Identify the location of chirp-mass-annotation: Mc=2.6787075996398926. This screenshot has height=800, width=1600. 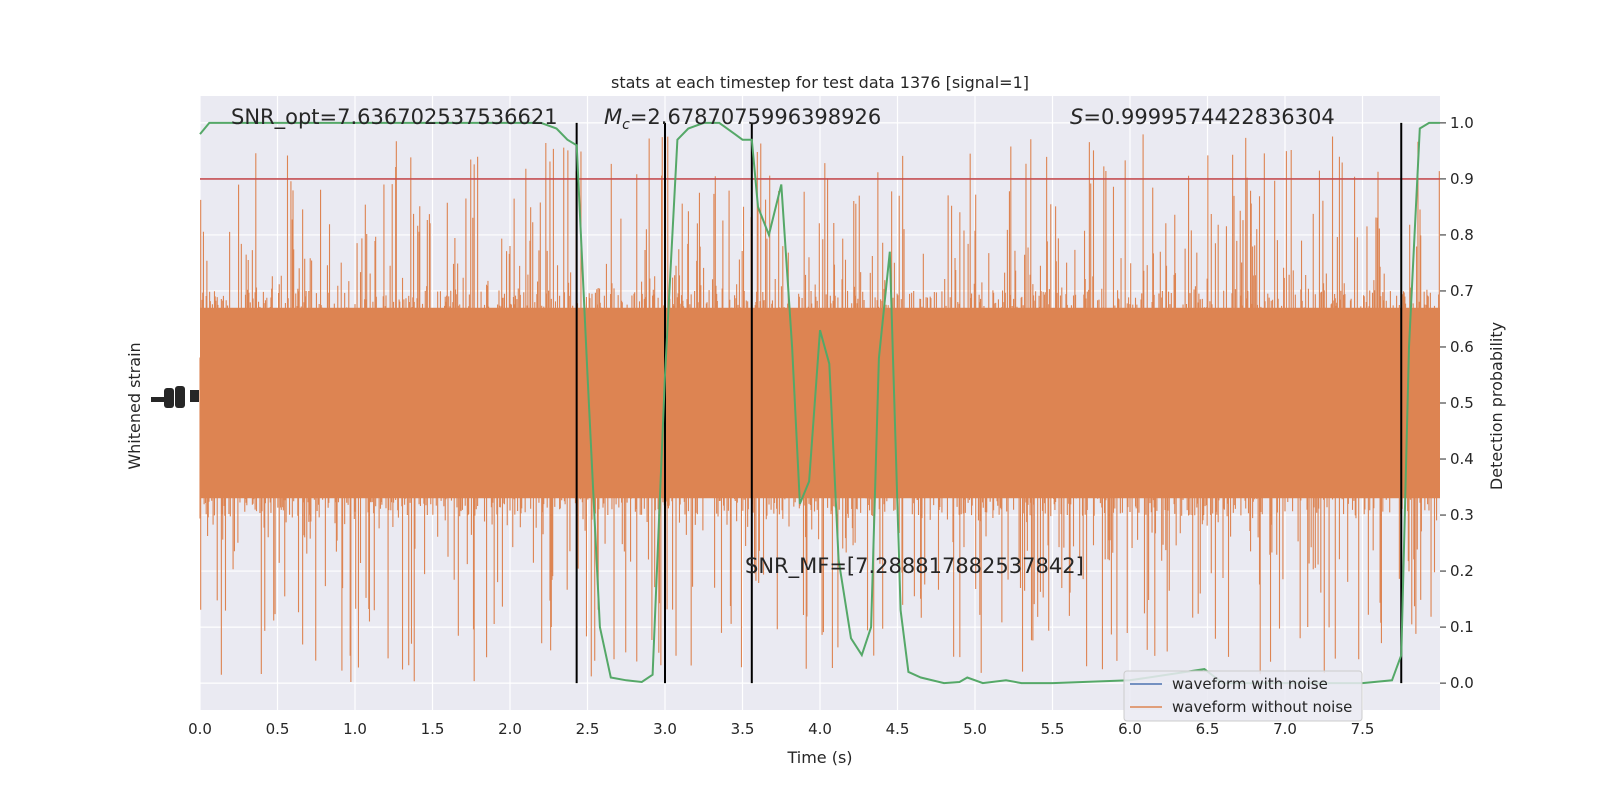
(742, 119).